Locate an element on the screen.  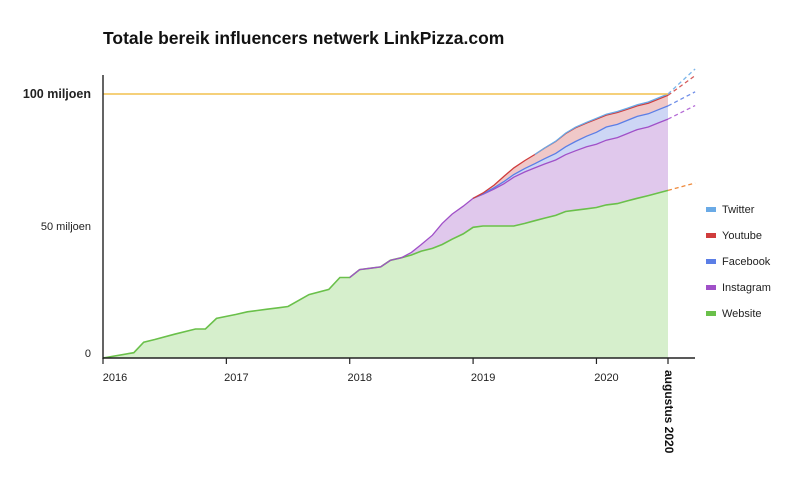
line-twitter is located at coordinates (601, 124).